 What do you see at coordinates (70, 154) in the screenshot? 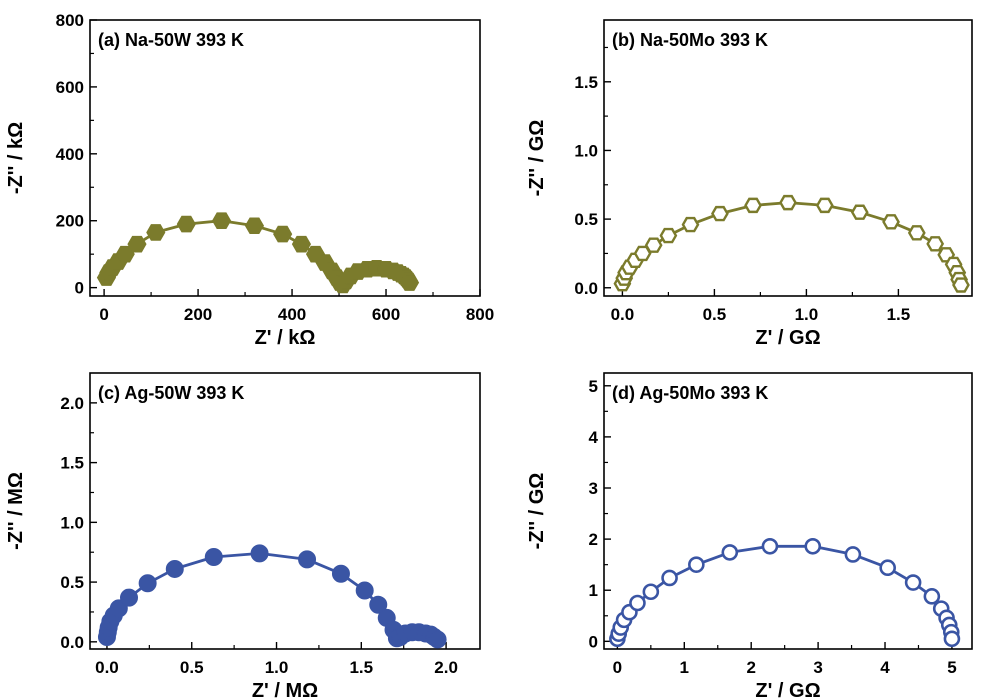
I see `y-tick-label: 400` at bounding box center [70, 154].